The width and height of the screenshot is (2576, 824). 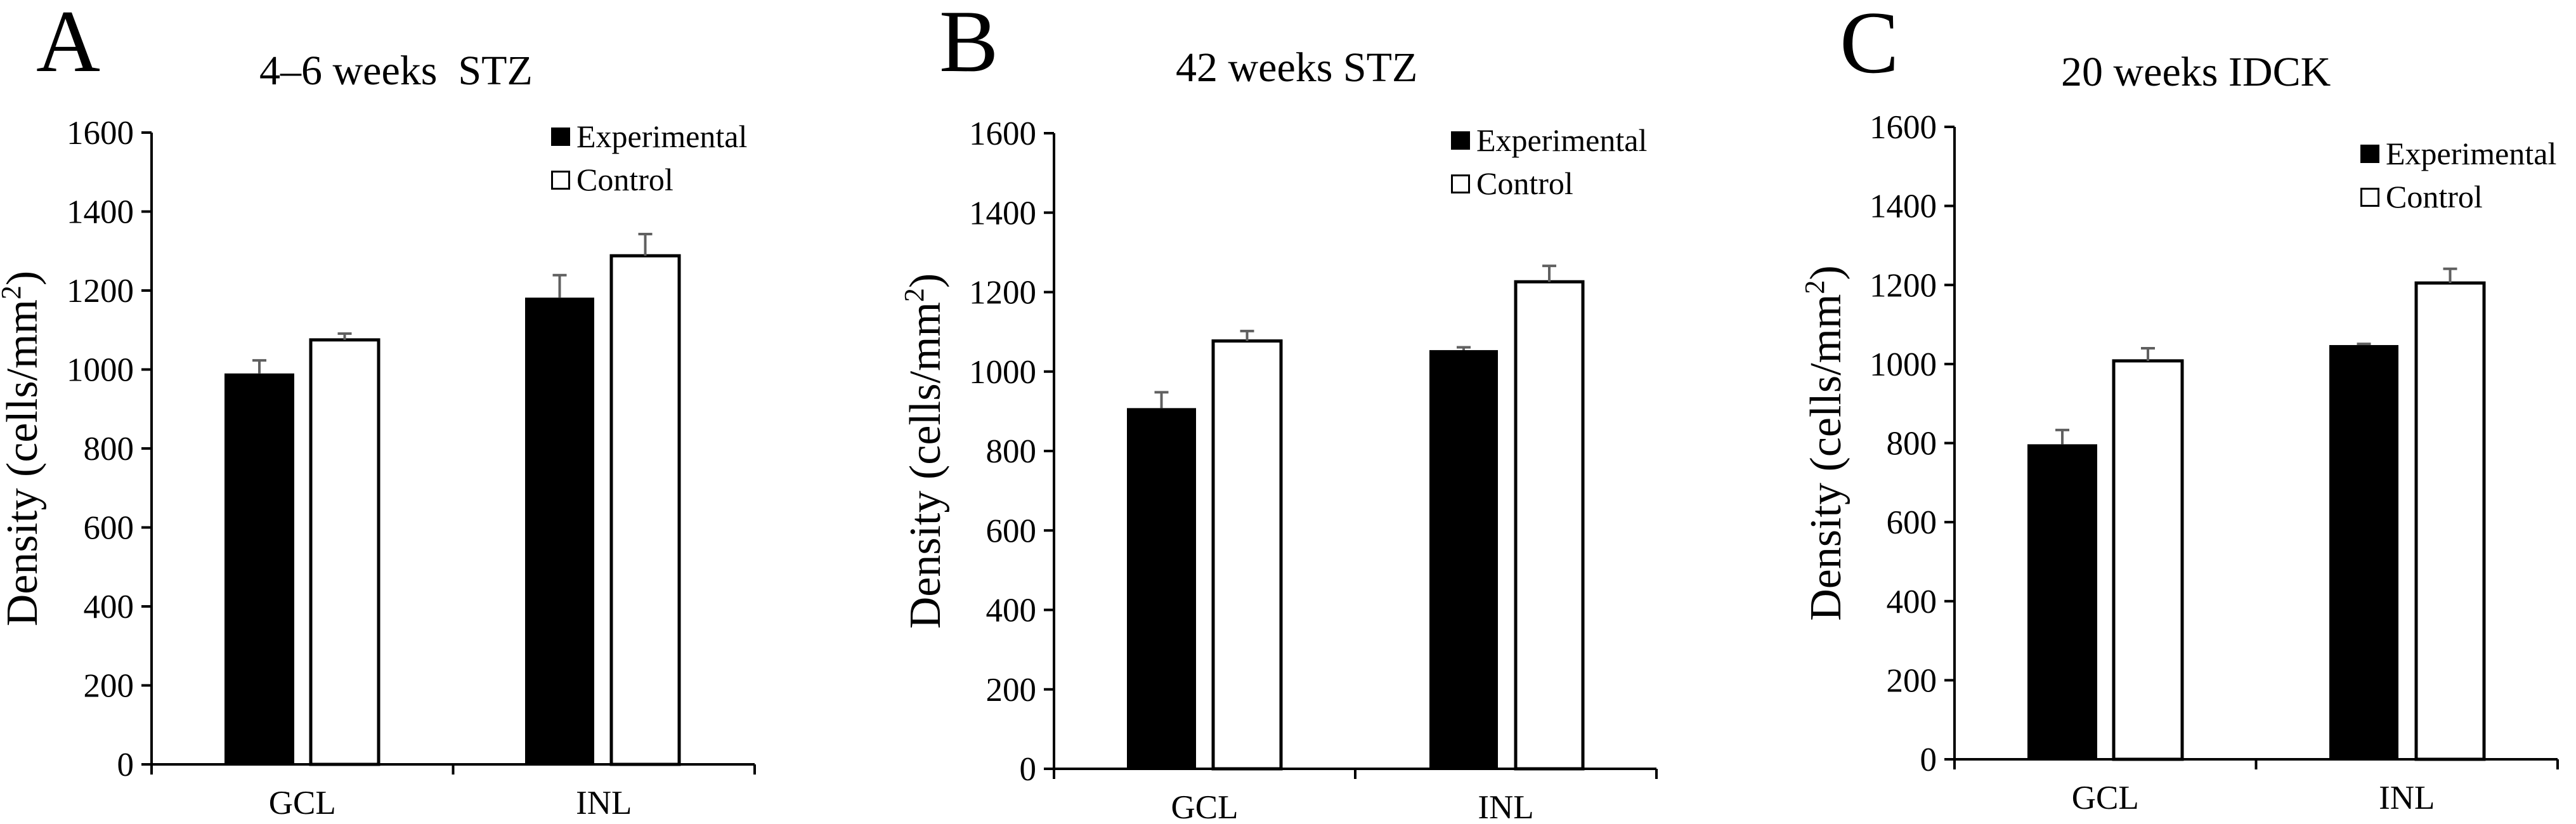 What do you see at coordinates (1870, 46) in the screenshot?
I see `panel-letter: C` at bounding box center [1870, 46].